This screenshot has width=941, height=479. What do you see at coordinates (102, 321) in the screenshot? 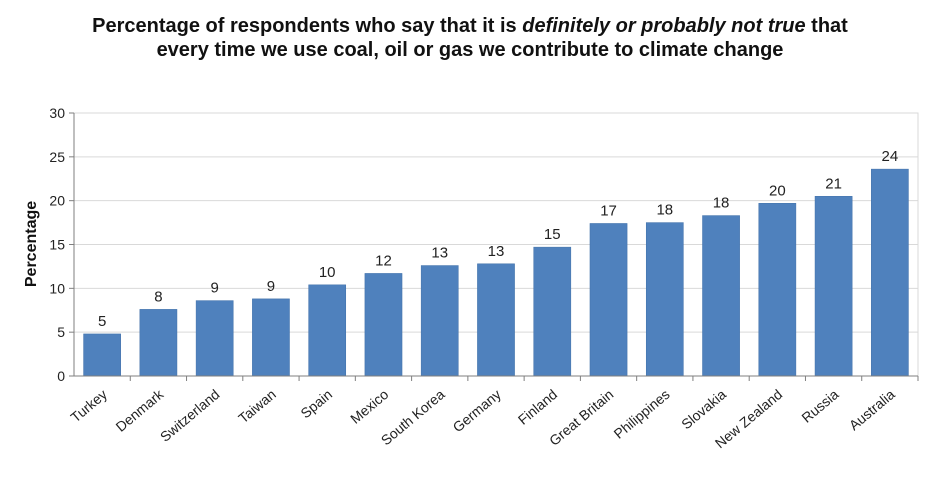
I see `data-label: 5` at bounding box center [102, 321].